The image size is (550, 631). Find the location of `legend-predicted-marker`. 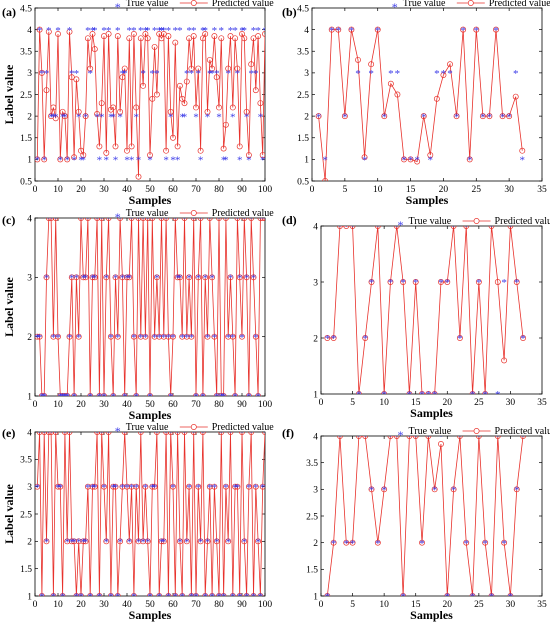

legend-predicted-marker is located at coordinates (476, 221).